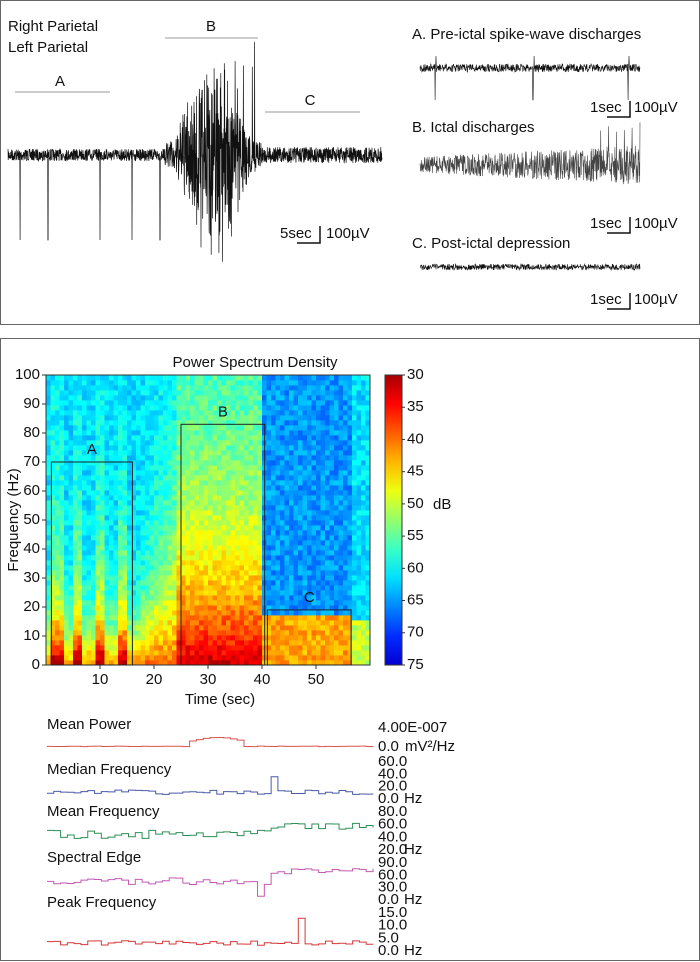 This screenshot has height=962, width=700. I want to click on trend-unit: mV²/Hz, so click(430, 746).